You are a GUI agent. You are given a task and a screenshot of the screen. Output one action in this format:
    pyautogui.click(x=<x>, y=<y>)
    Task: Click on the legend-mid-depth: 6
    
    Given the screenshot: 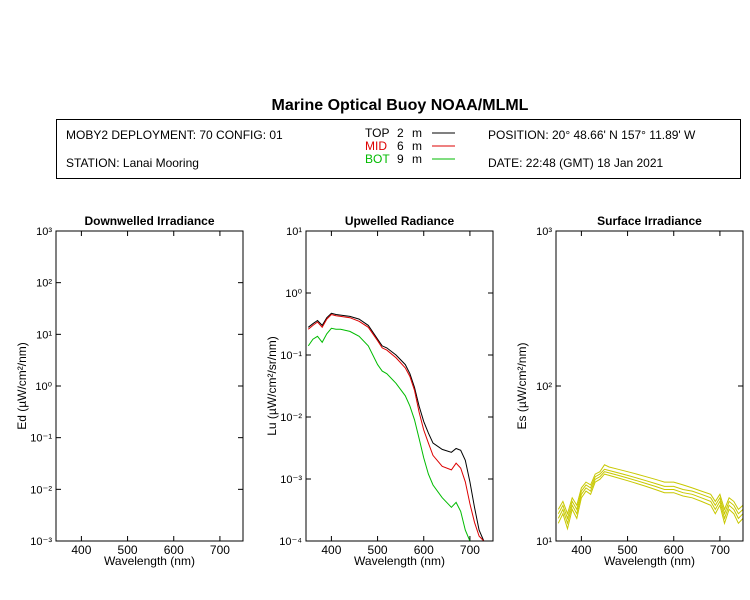 What is the action you would take?
    pyautogui.click(x=400, y=146)
    